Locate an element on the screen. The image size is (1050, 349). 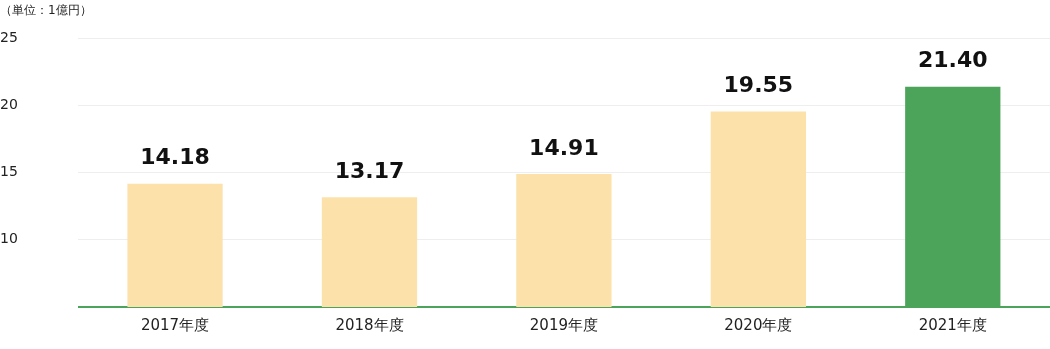
x-tick-label: 2017年度 is located at coordinates (175, 324).